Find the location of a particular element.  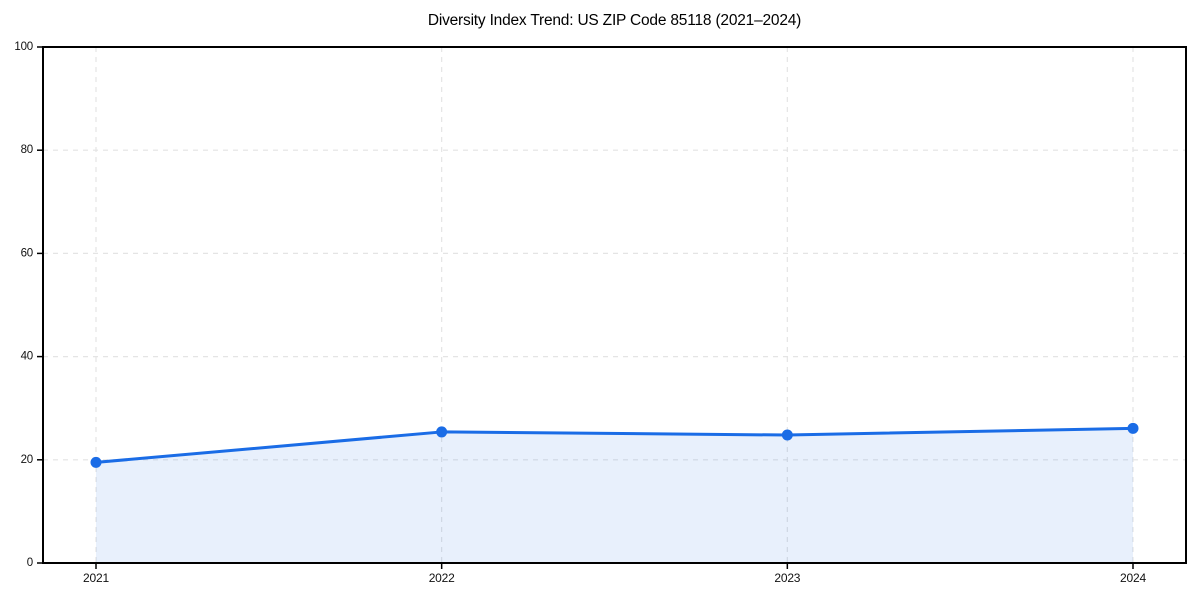

y-tick-label: 40 is located at coordinates (27, 357).